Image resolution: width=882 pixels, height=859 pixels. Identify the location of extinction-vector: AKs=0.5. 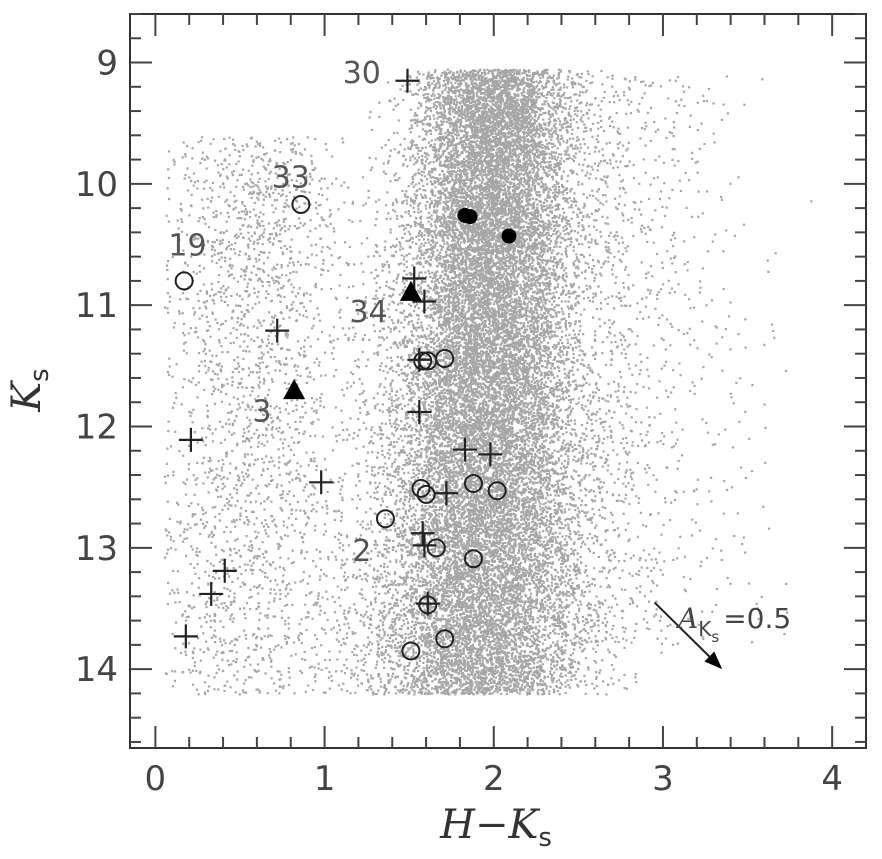
(722, 635).